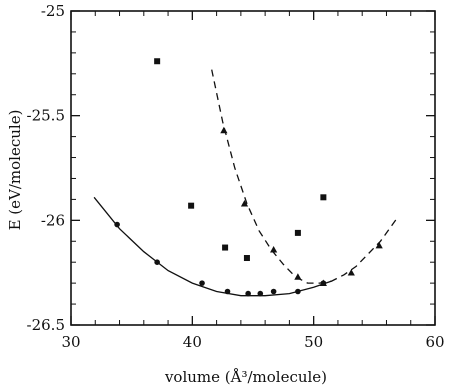 This screenshot has height=389, width=454. I want to click on x-tick-label: 40, so click(192, 342).